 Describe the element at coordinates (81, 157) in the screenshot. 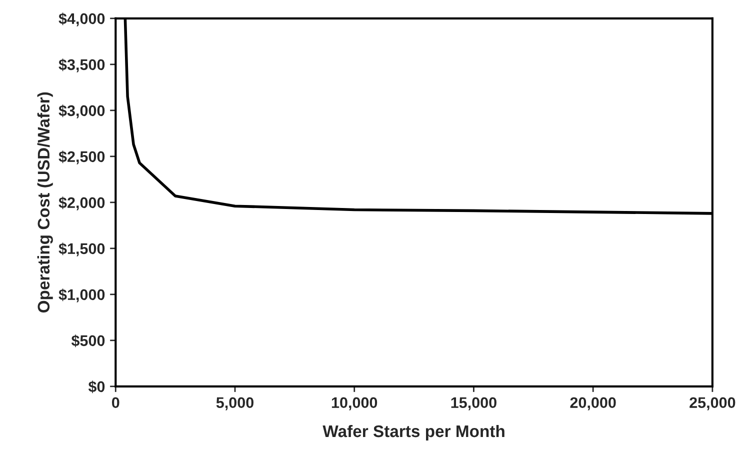

I see `y-tick-label: $2,500` at that location.